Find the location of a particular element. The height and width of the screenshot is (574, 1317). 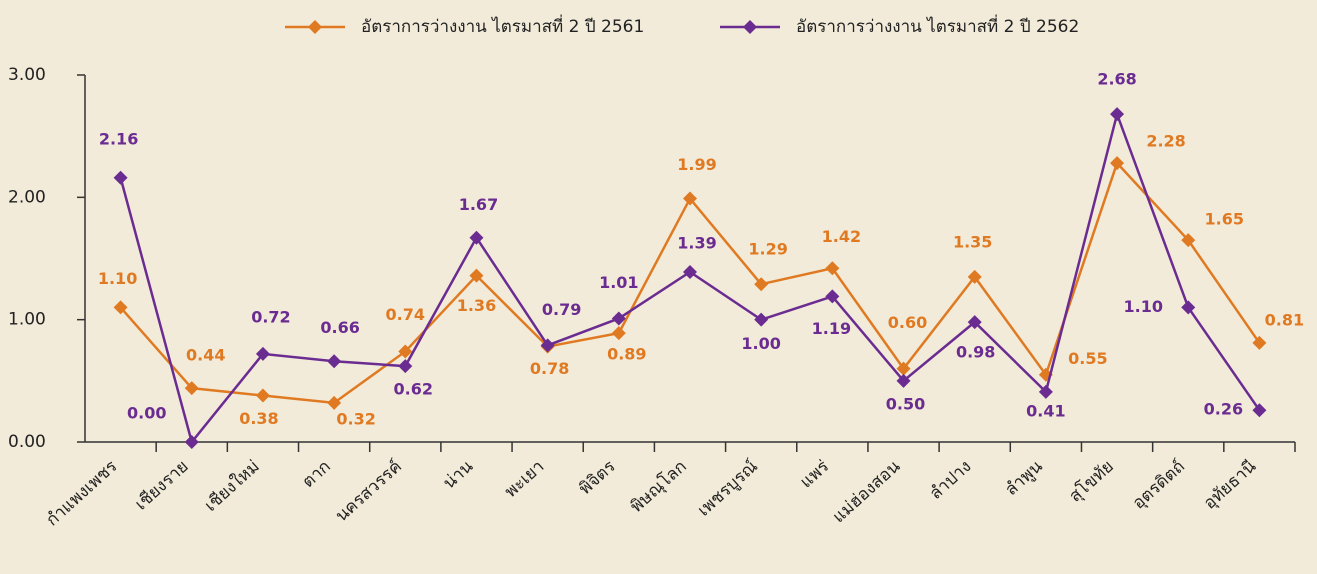

data-label: 1.36 is located at coordinates (476, 305).